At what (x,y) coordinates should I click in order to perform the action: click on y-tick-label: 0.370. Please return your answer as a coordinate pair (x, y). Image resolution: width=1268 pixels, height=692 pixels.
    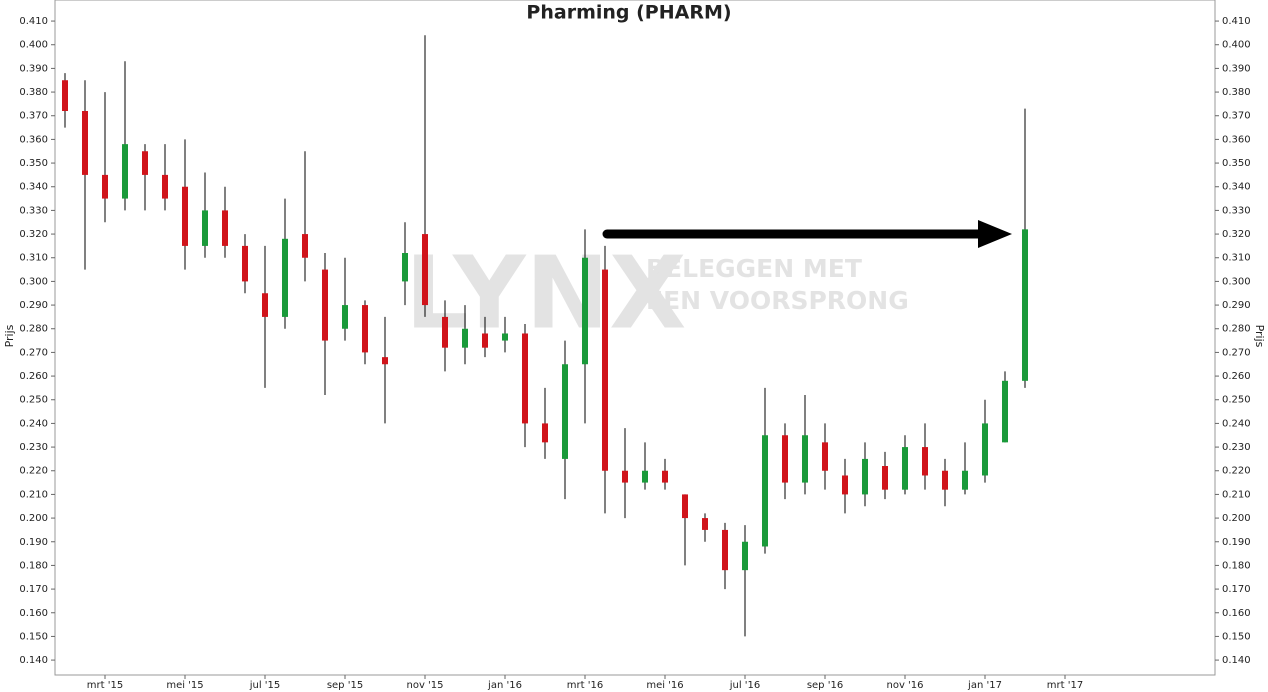
    Looking at the image, I should click on (33, 116).